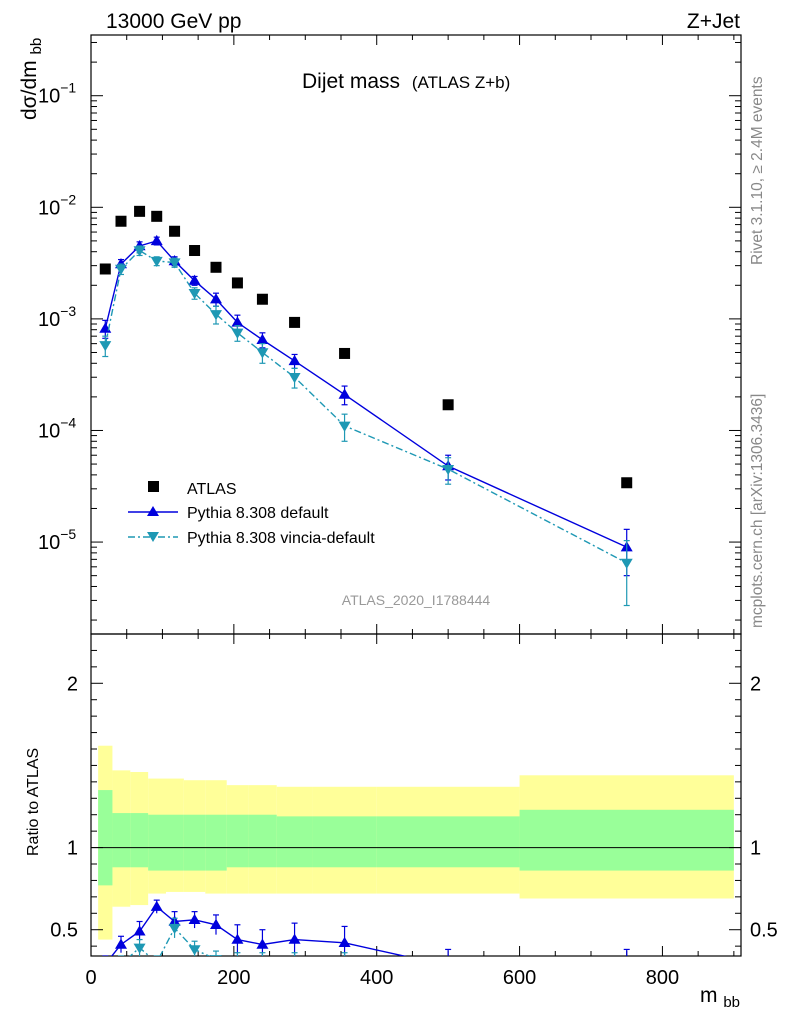  What do you see at coordinates (153, 486) in the screenshot?
I see `legend-marker-atlas` at bounding box center [153, 486].